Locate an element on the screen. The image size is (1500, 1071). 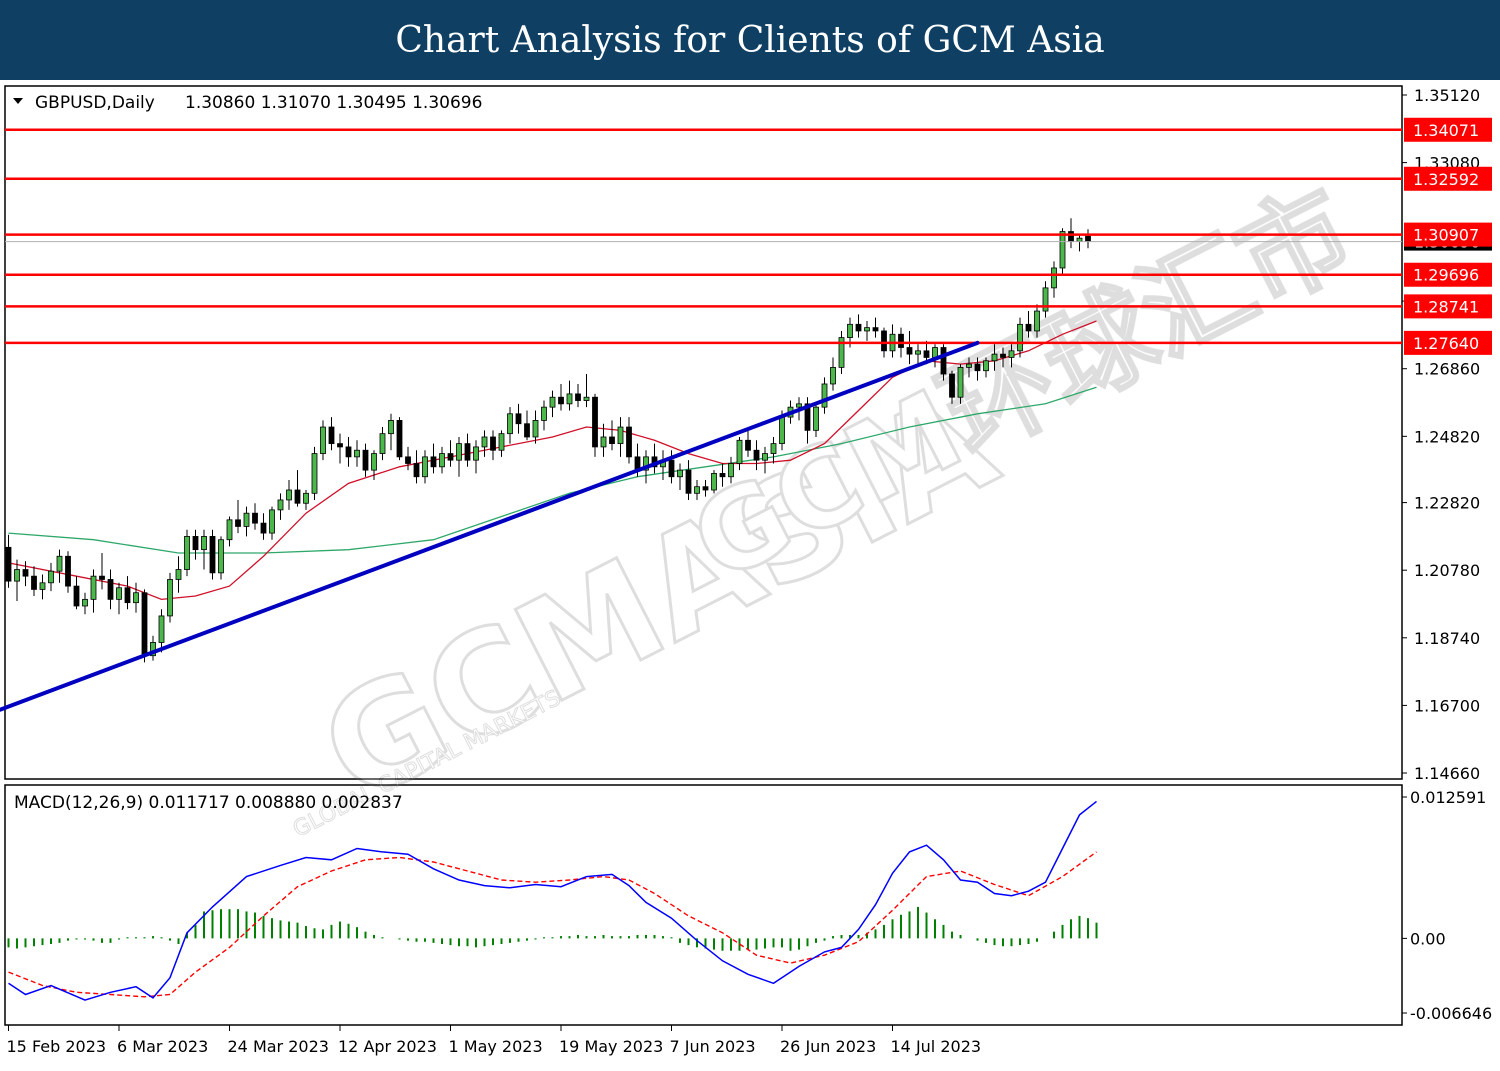
x-tick-label: 24 Mar 2023 is located at coordinates (278, 1046).